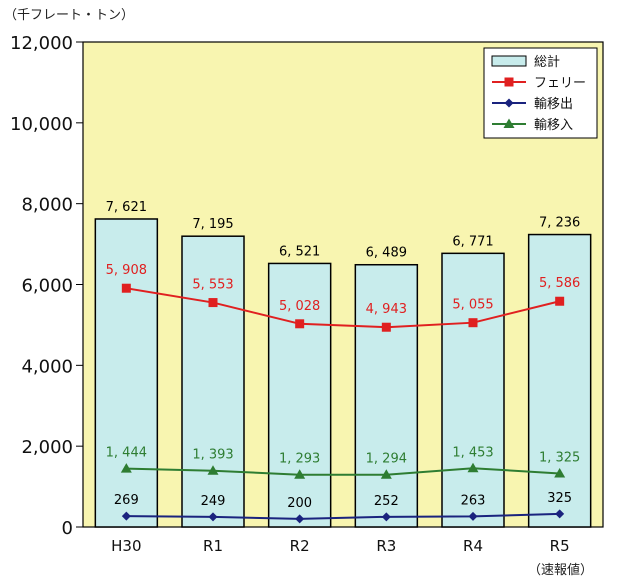 Image resolution: width=619 pixels, height=583 pixels. What do you see at coordinates (386, 309) in the screenshot?
I see `series-1-value-label: 4, 943` at bounding box center [386, 309].